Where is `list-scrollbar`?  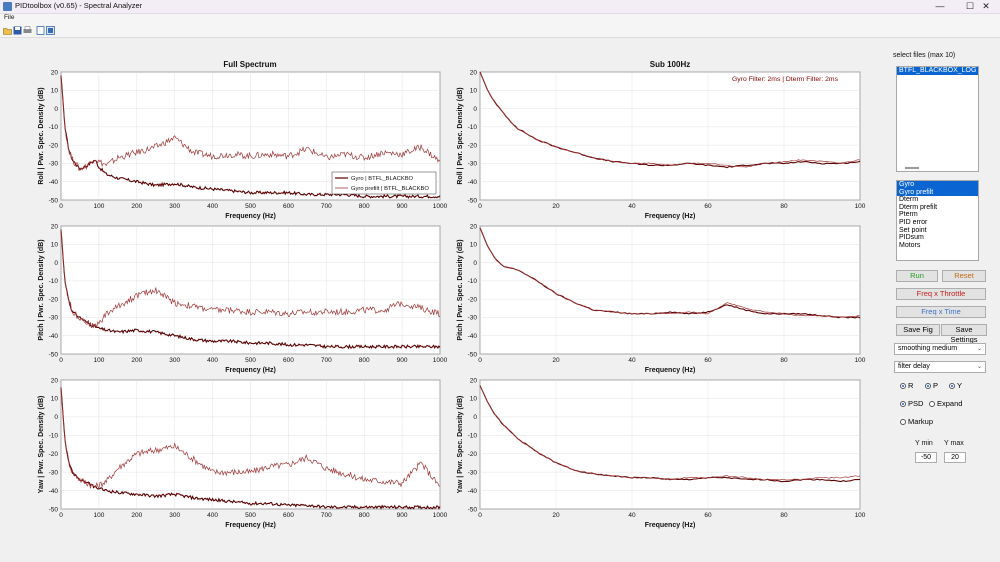
list-scrollbar is located at coordinates (912, 168).